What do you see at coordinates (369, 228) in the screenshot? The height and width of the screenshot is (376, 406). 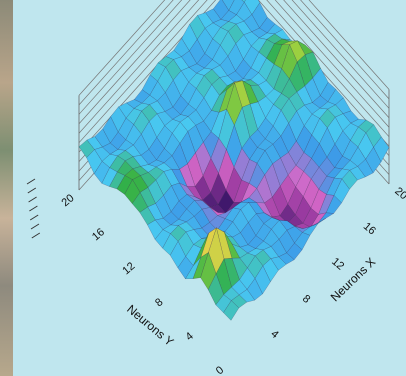 I see `x-tick-label: 16` at bounding box center [369, 228].